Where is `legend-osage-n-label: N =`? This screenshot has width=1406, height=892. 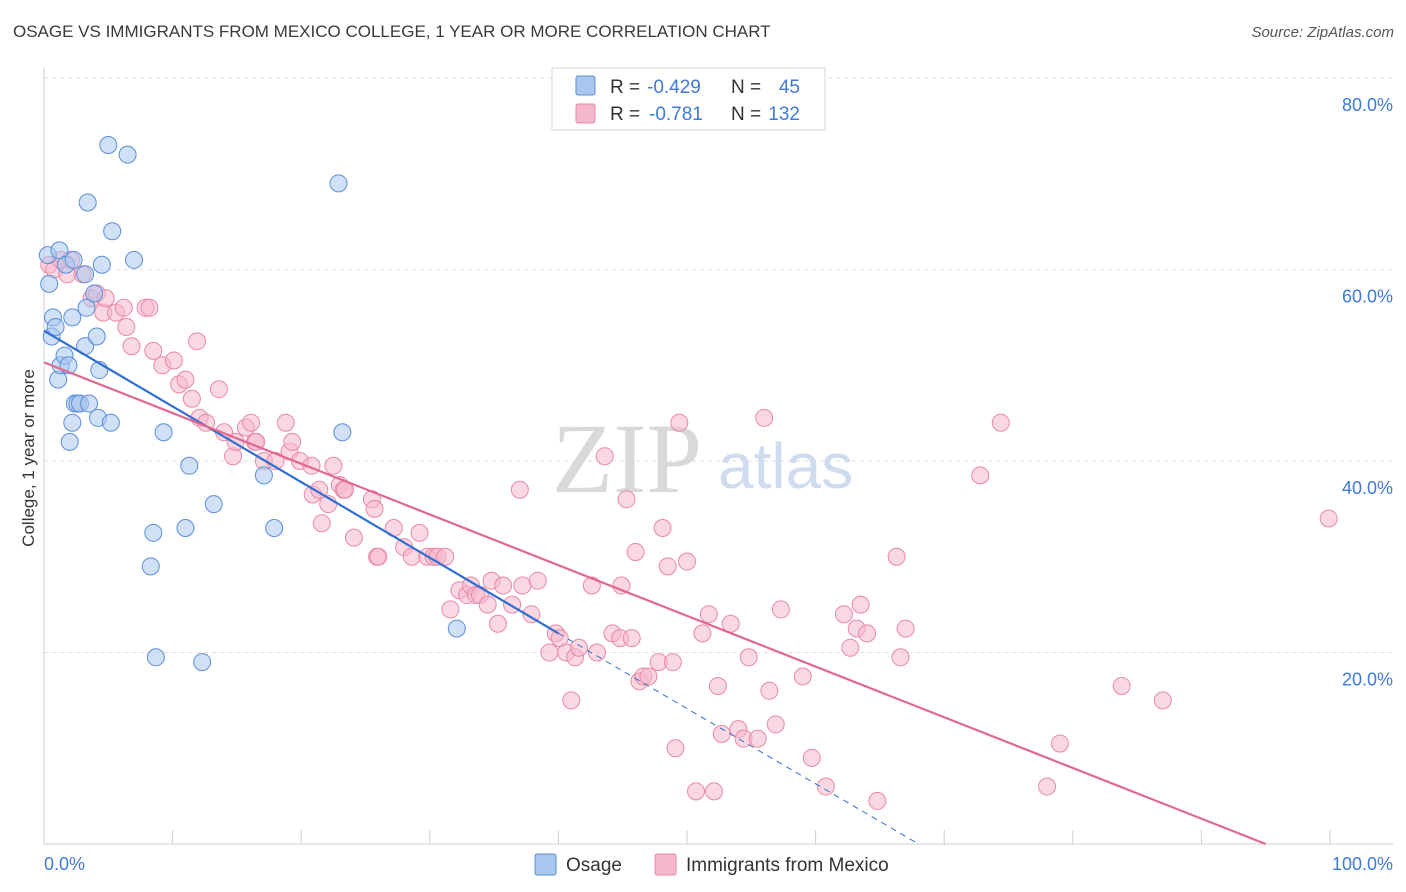 legend-osage-n-label: N = is located at coordinates (746, 87).